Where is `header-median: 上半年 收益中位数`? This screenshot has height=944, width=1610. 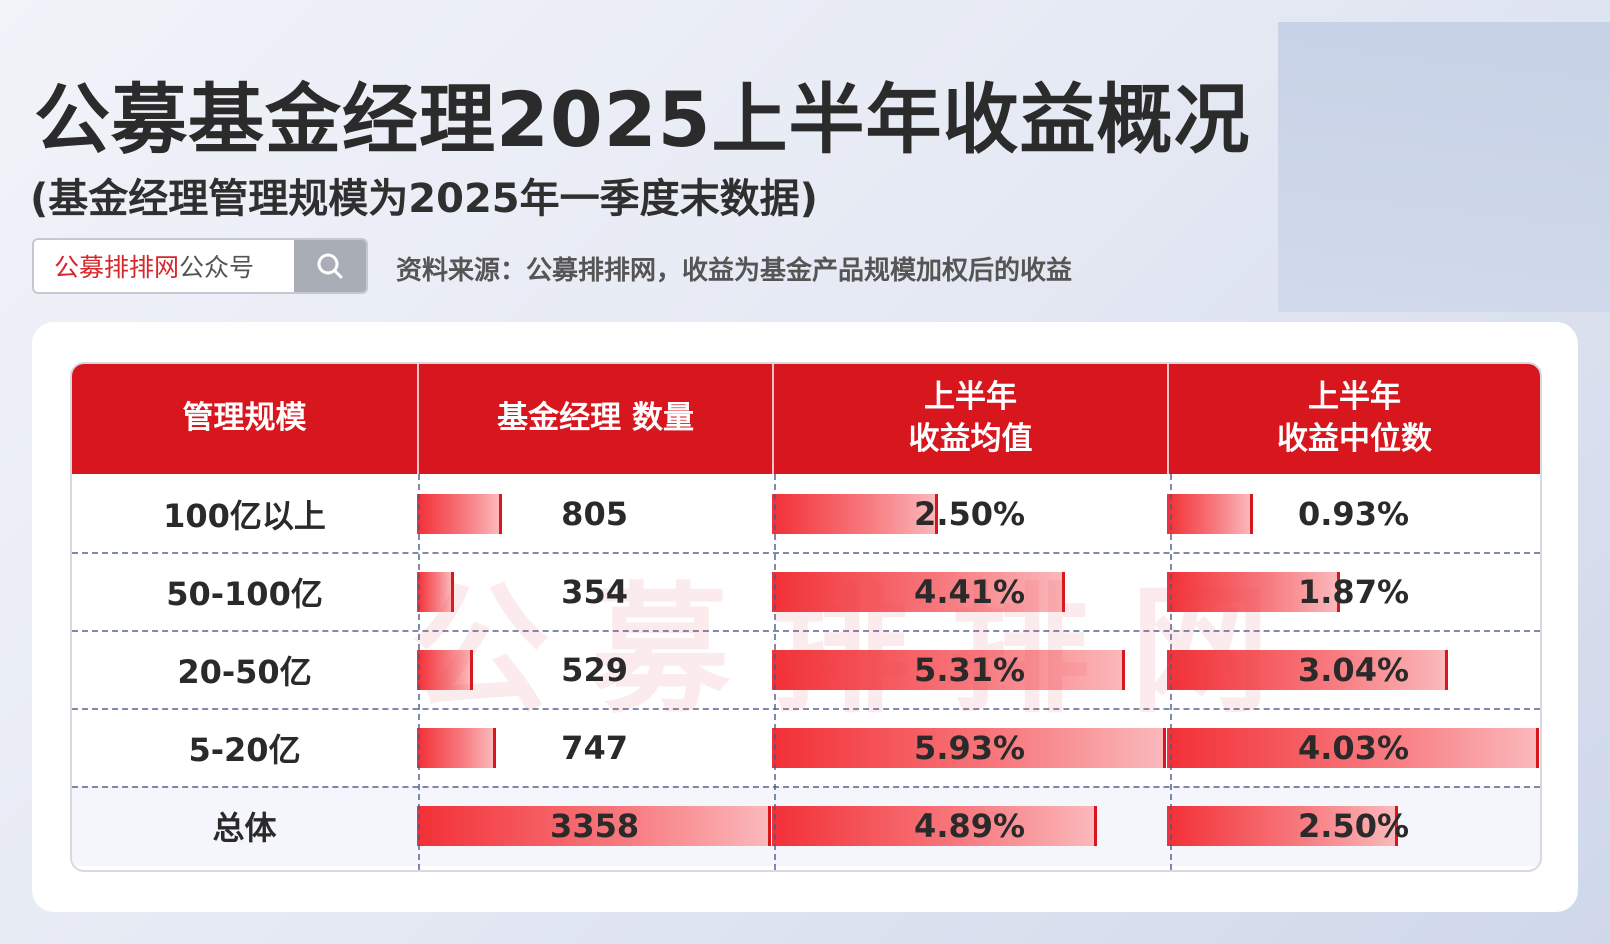 header-median: 上半年 收益中位数 is located at coordinates (1353, 419).